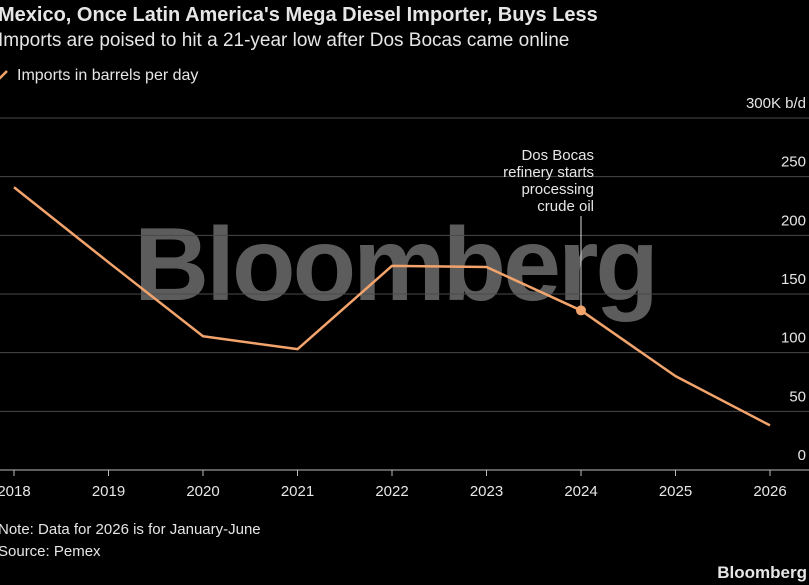  What do you see at coordinates (565, 206) in the screenshot?
I see `annotation-text: crude oil` at bounding box center [565, 206].